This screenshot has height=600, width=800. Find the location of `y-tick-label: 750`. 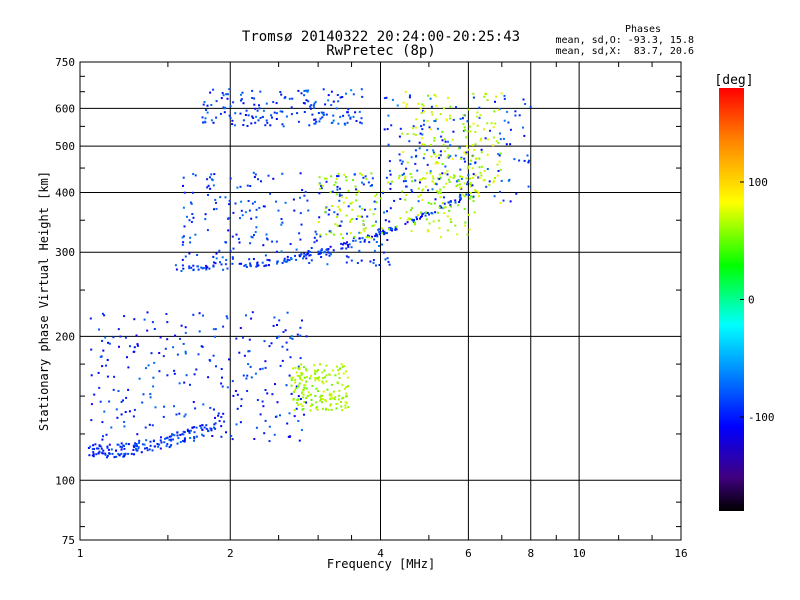

y-tick-label: 750 is located at coordinates (65, 62).